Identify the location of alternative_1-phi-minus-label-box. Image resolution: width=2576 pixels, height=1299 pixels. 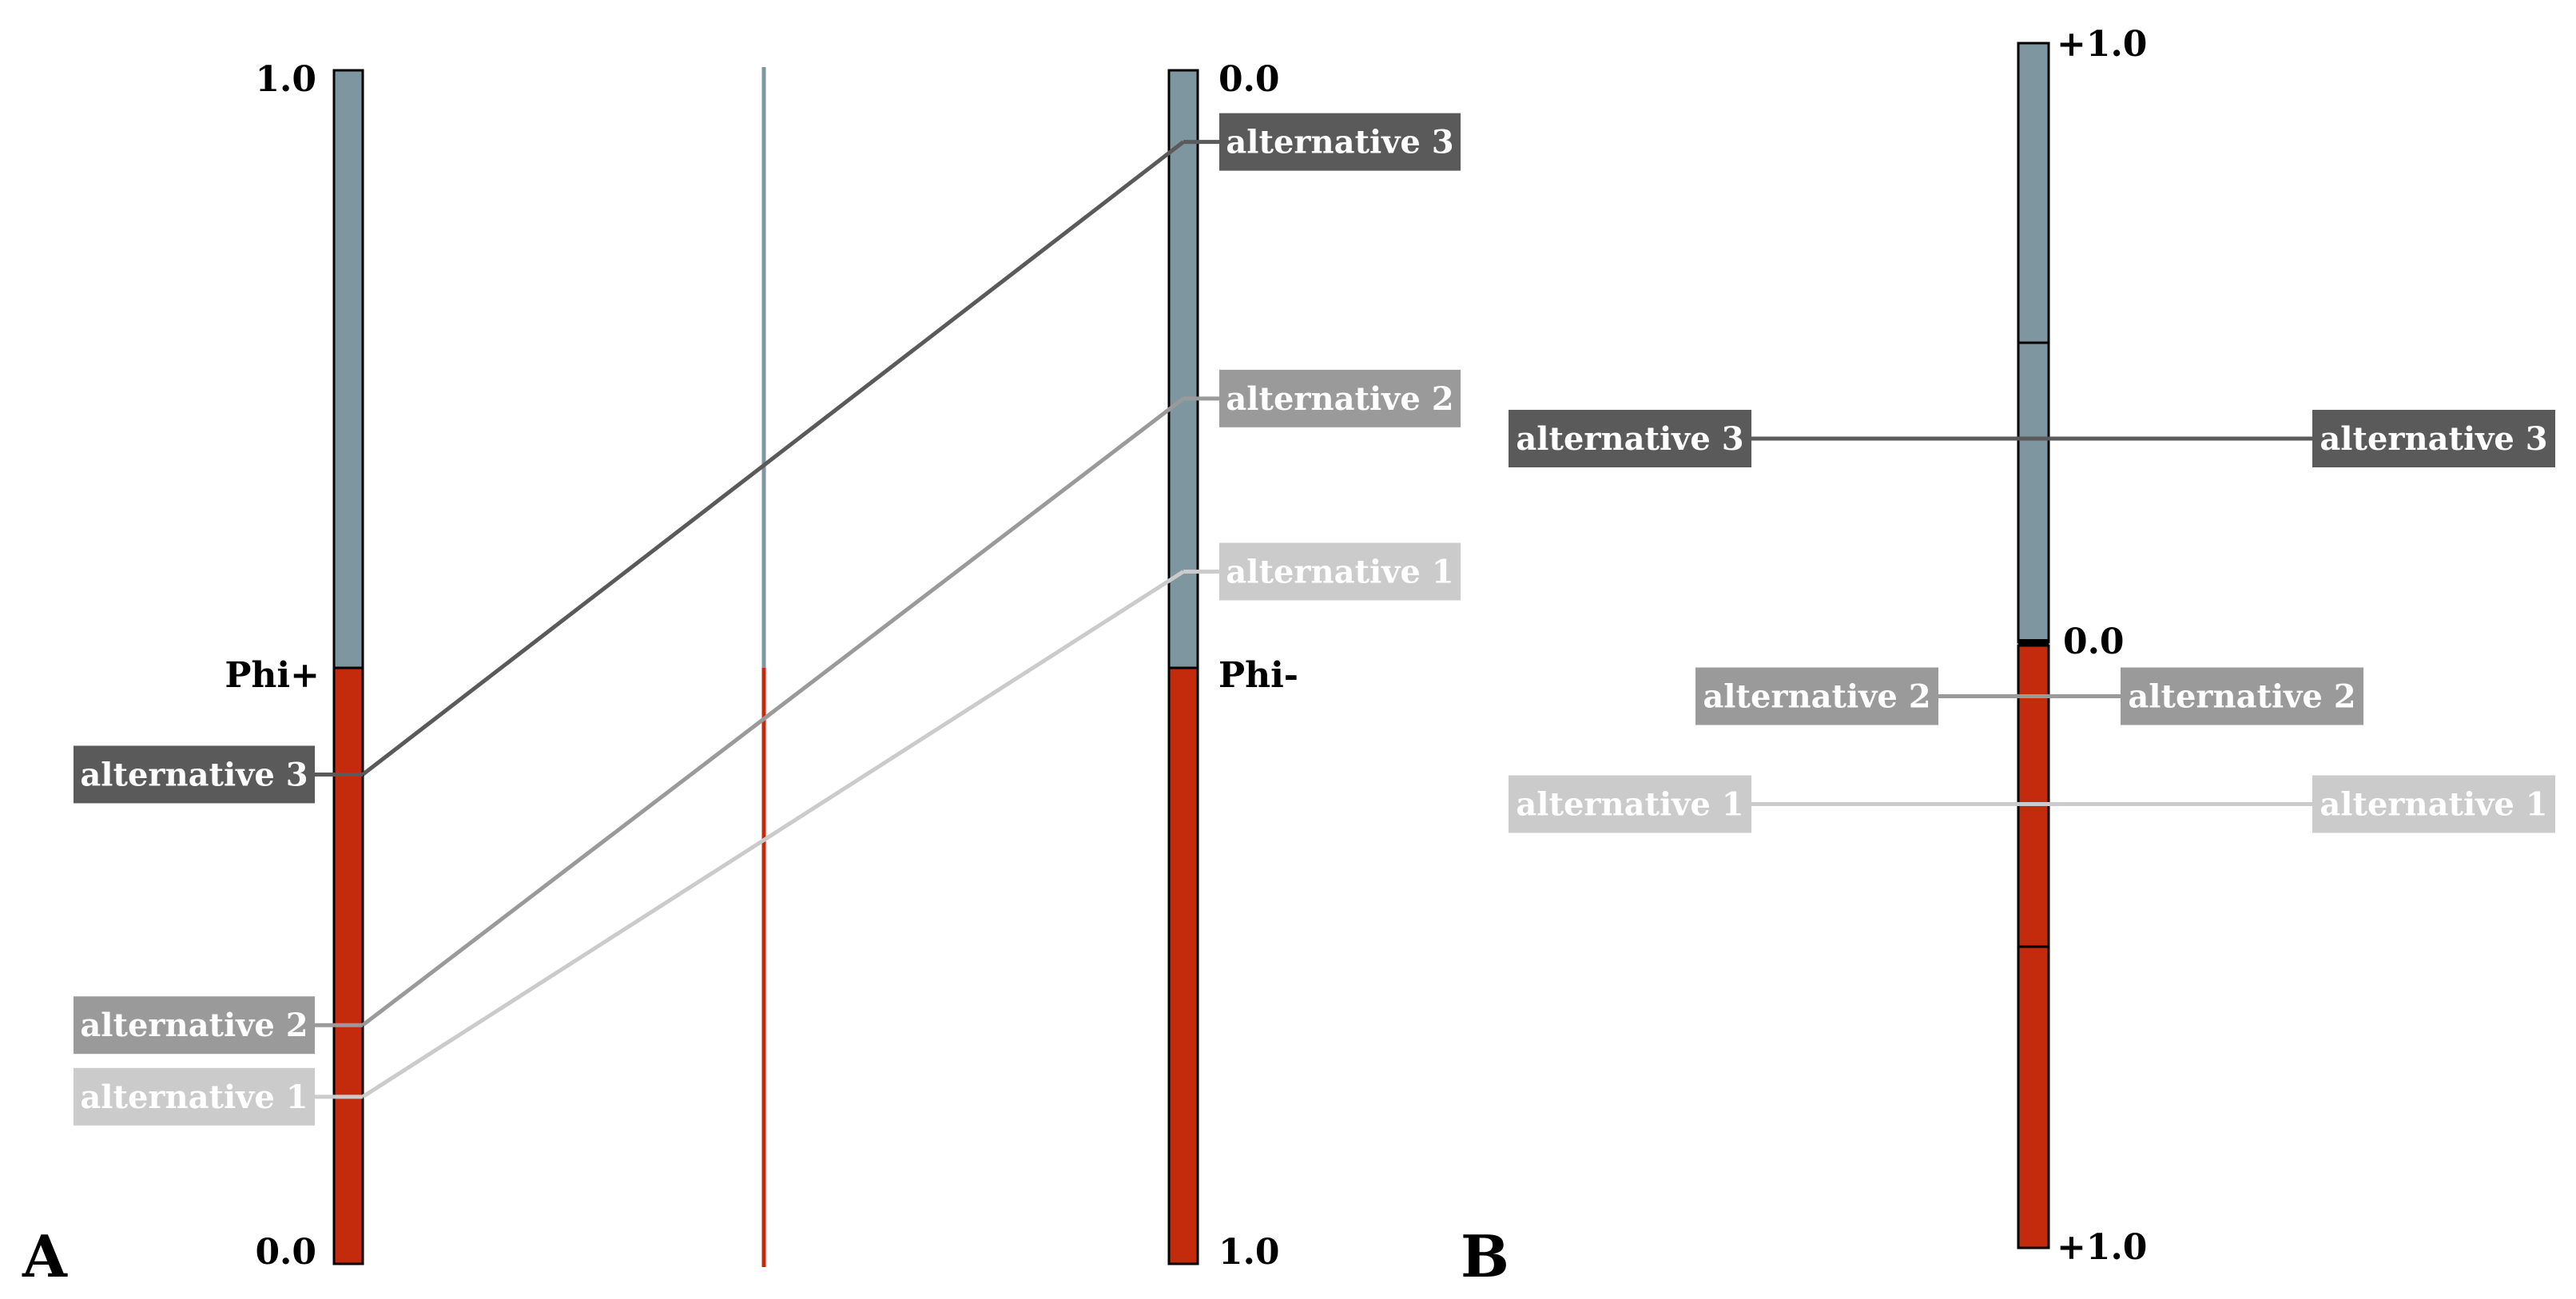
(1340, 571).